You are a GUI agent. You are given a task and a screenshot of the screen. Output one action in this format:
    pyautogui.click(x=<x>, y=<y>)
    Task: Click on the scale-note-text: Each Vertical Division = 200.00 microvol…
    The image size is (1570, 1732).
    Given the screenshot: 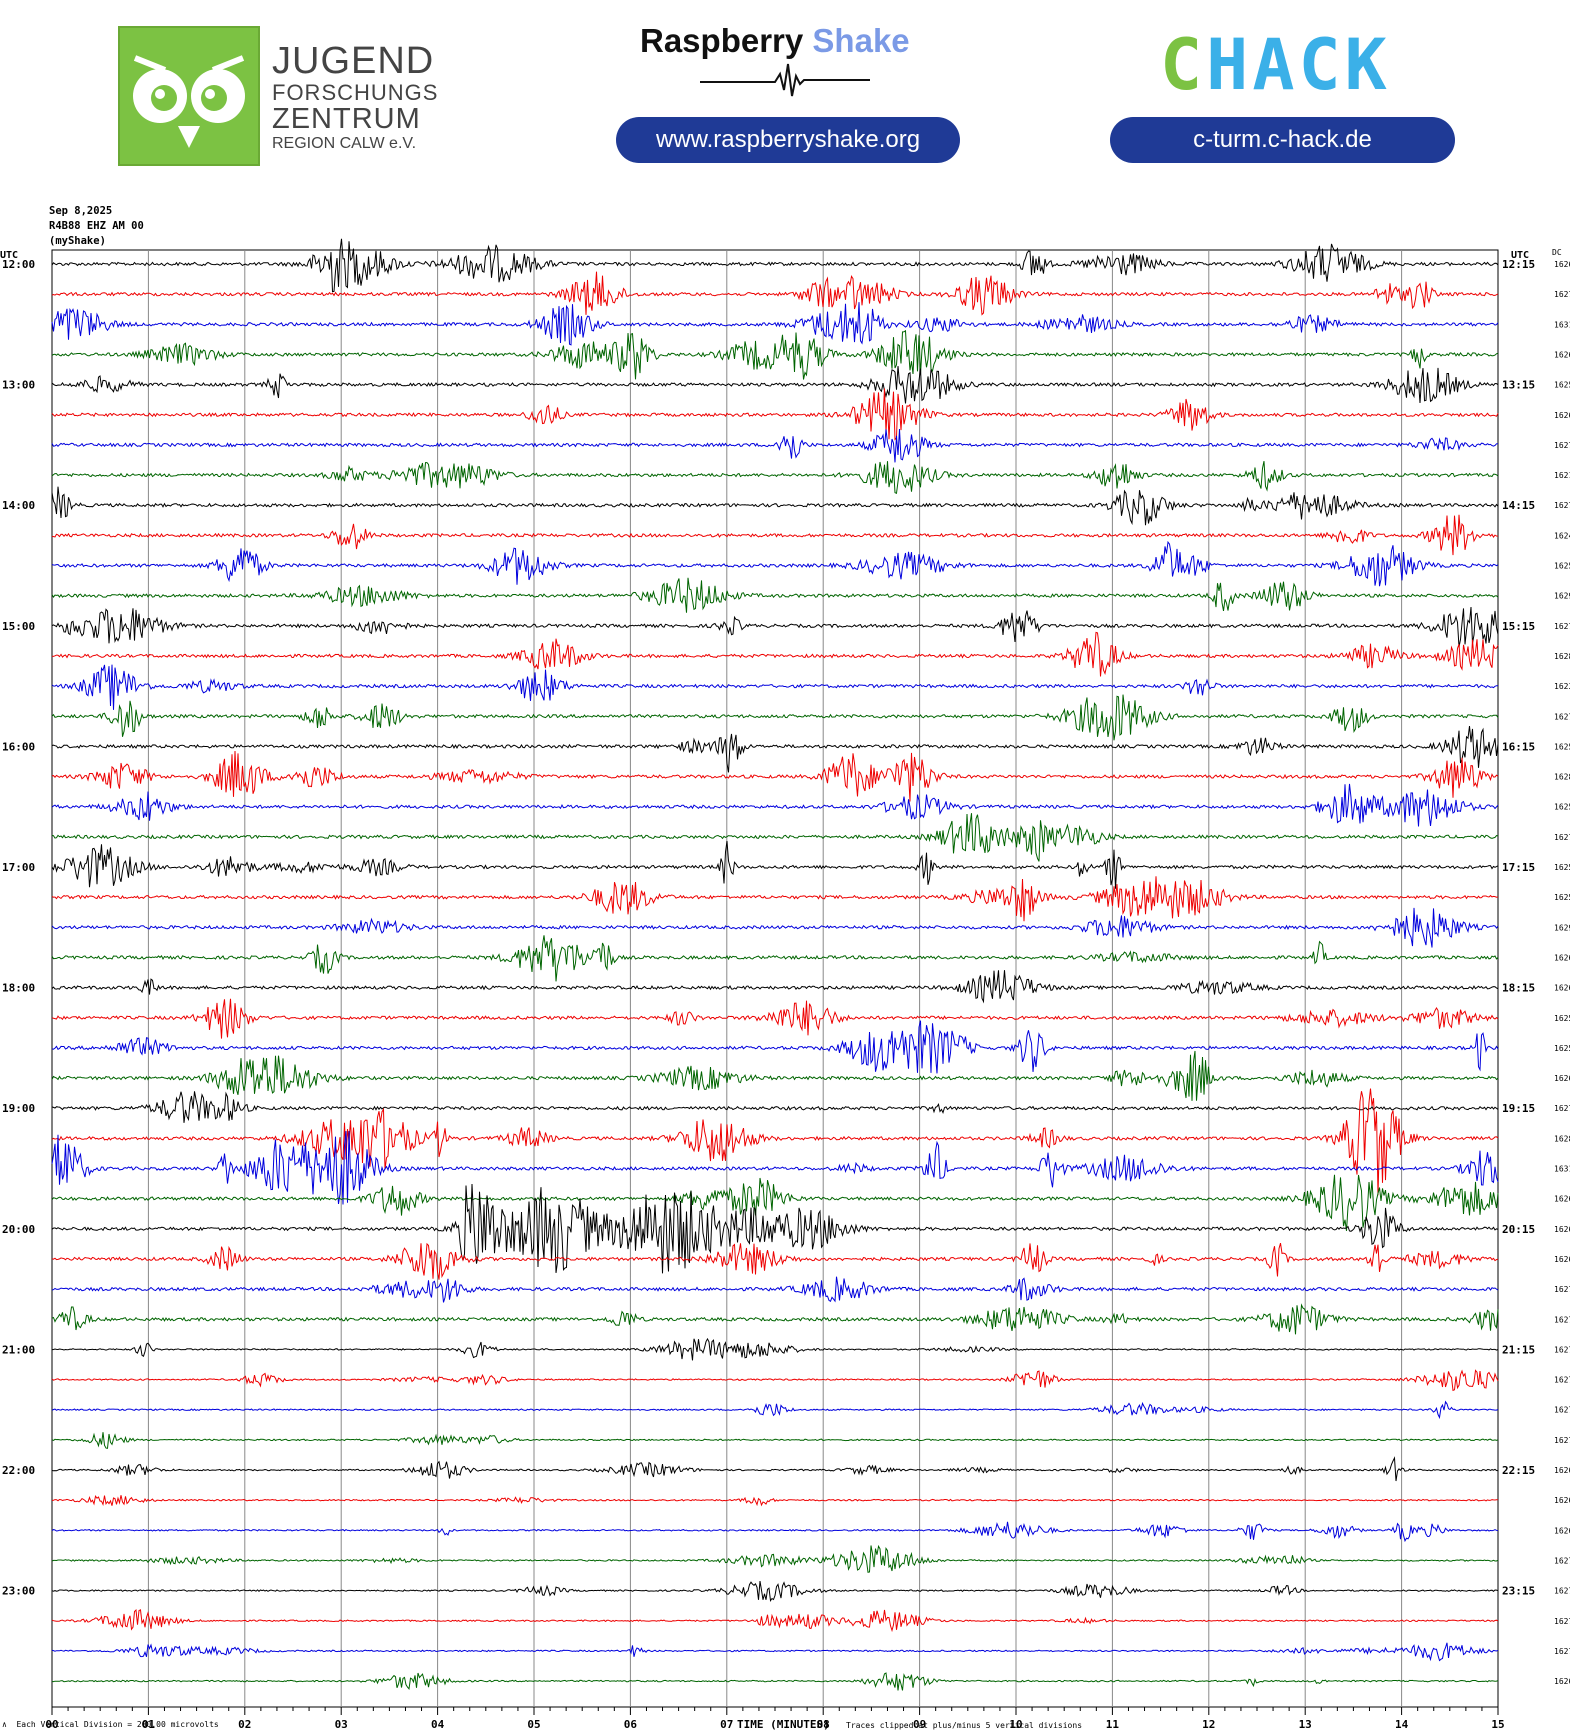 What is the action you would take?
    pyautogui.click(x=117, y=1724)
    